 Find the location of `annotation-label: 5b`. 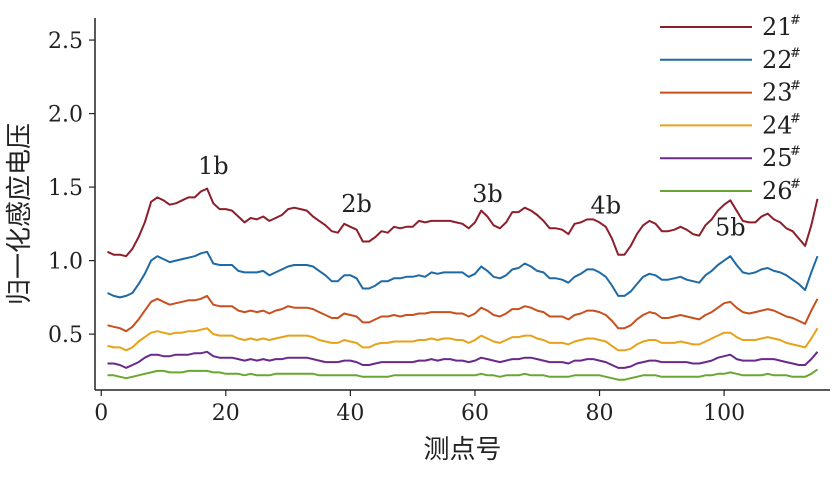

annotation-label: 5b is located at coordinates (730, 228).